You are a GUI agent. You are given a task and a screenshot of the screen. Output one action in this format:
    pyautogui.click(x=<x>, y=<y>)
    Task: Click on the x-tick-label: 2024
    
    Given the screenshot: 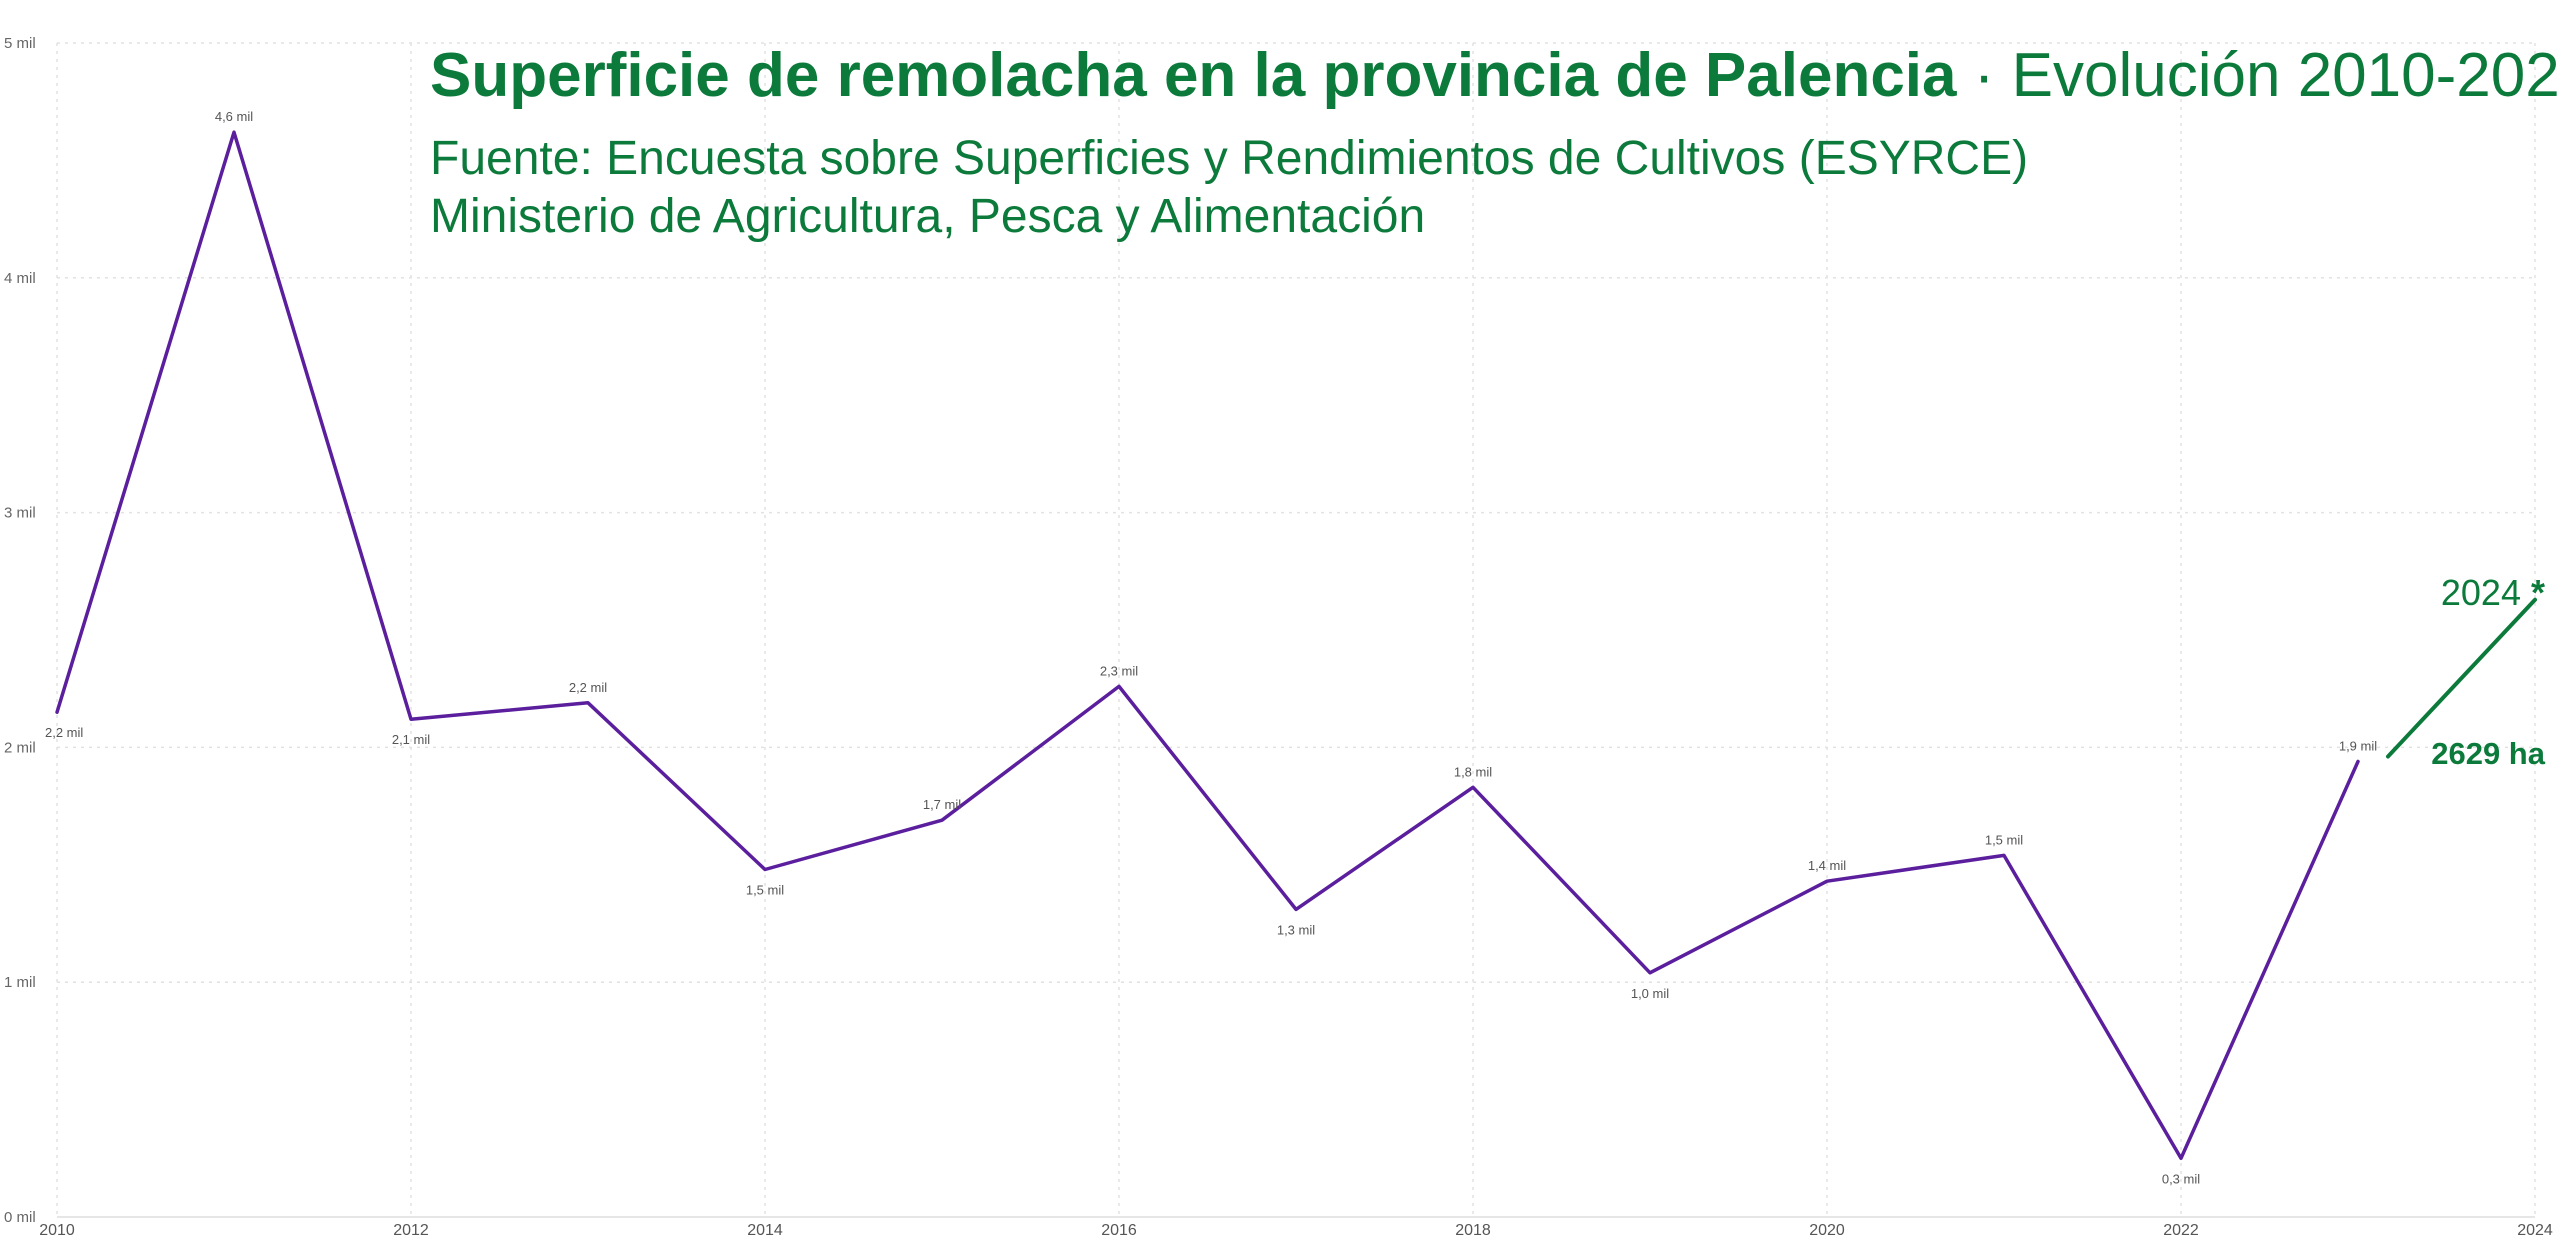 What is the action you would take?
    pyautogui.click(x=2535, y=1230)
    